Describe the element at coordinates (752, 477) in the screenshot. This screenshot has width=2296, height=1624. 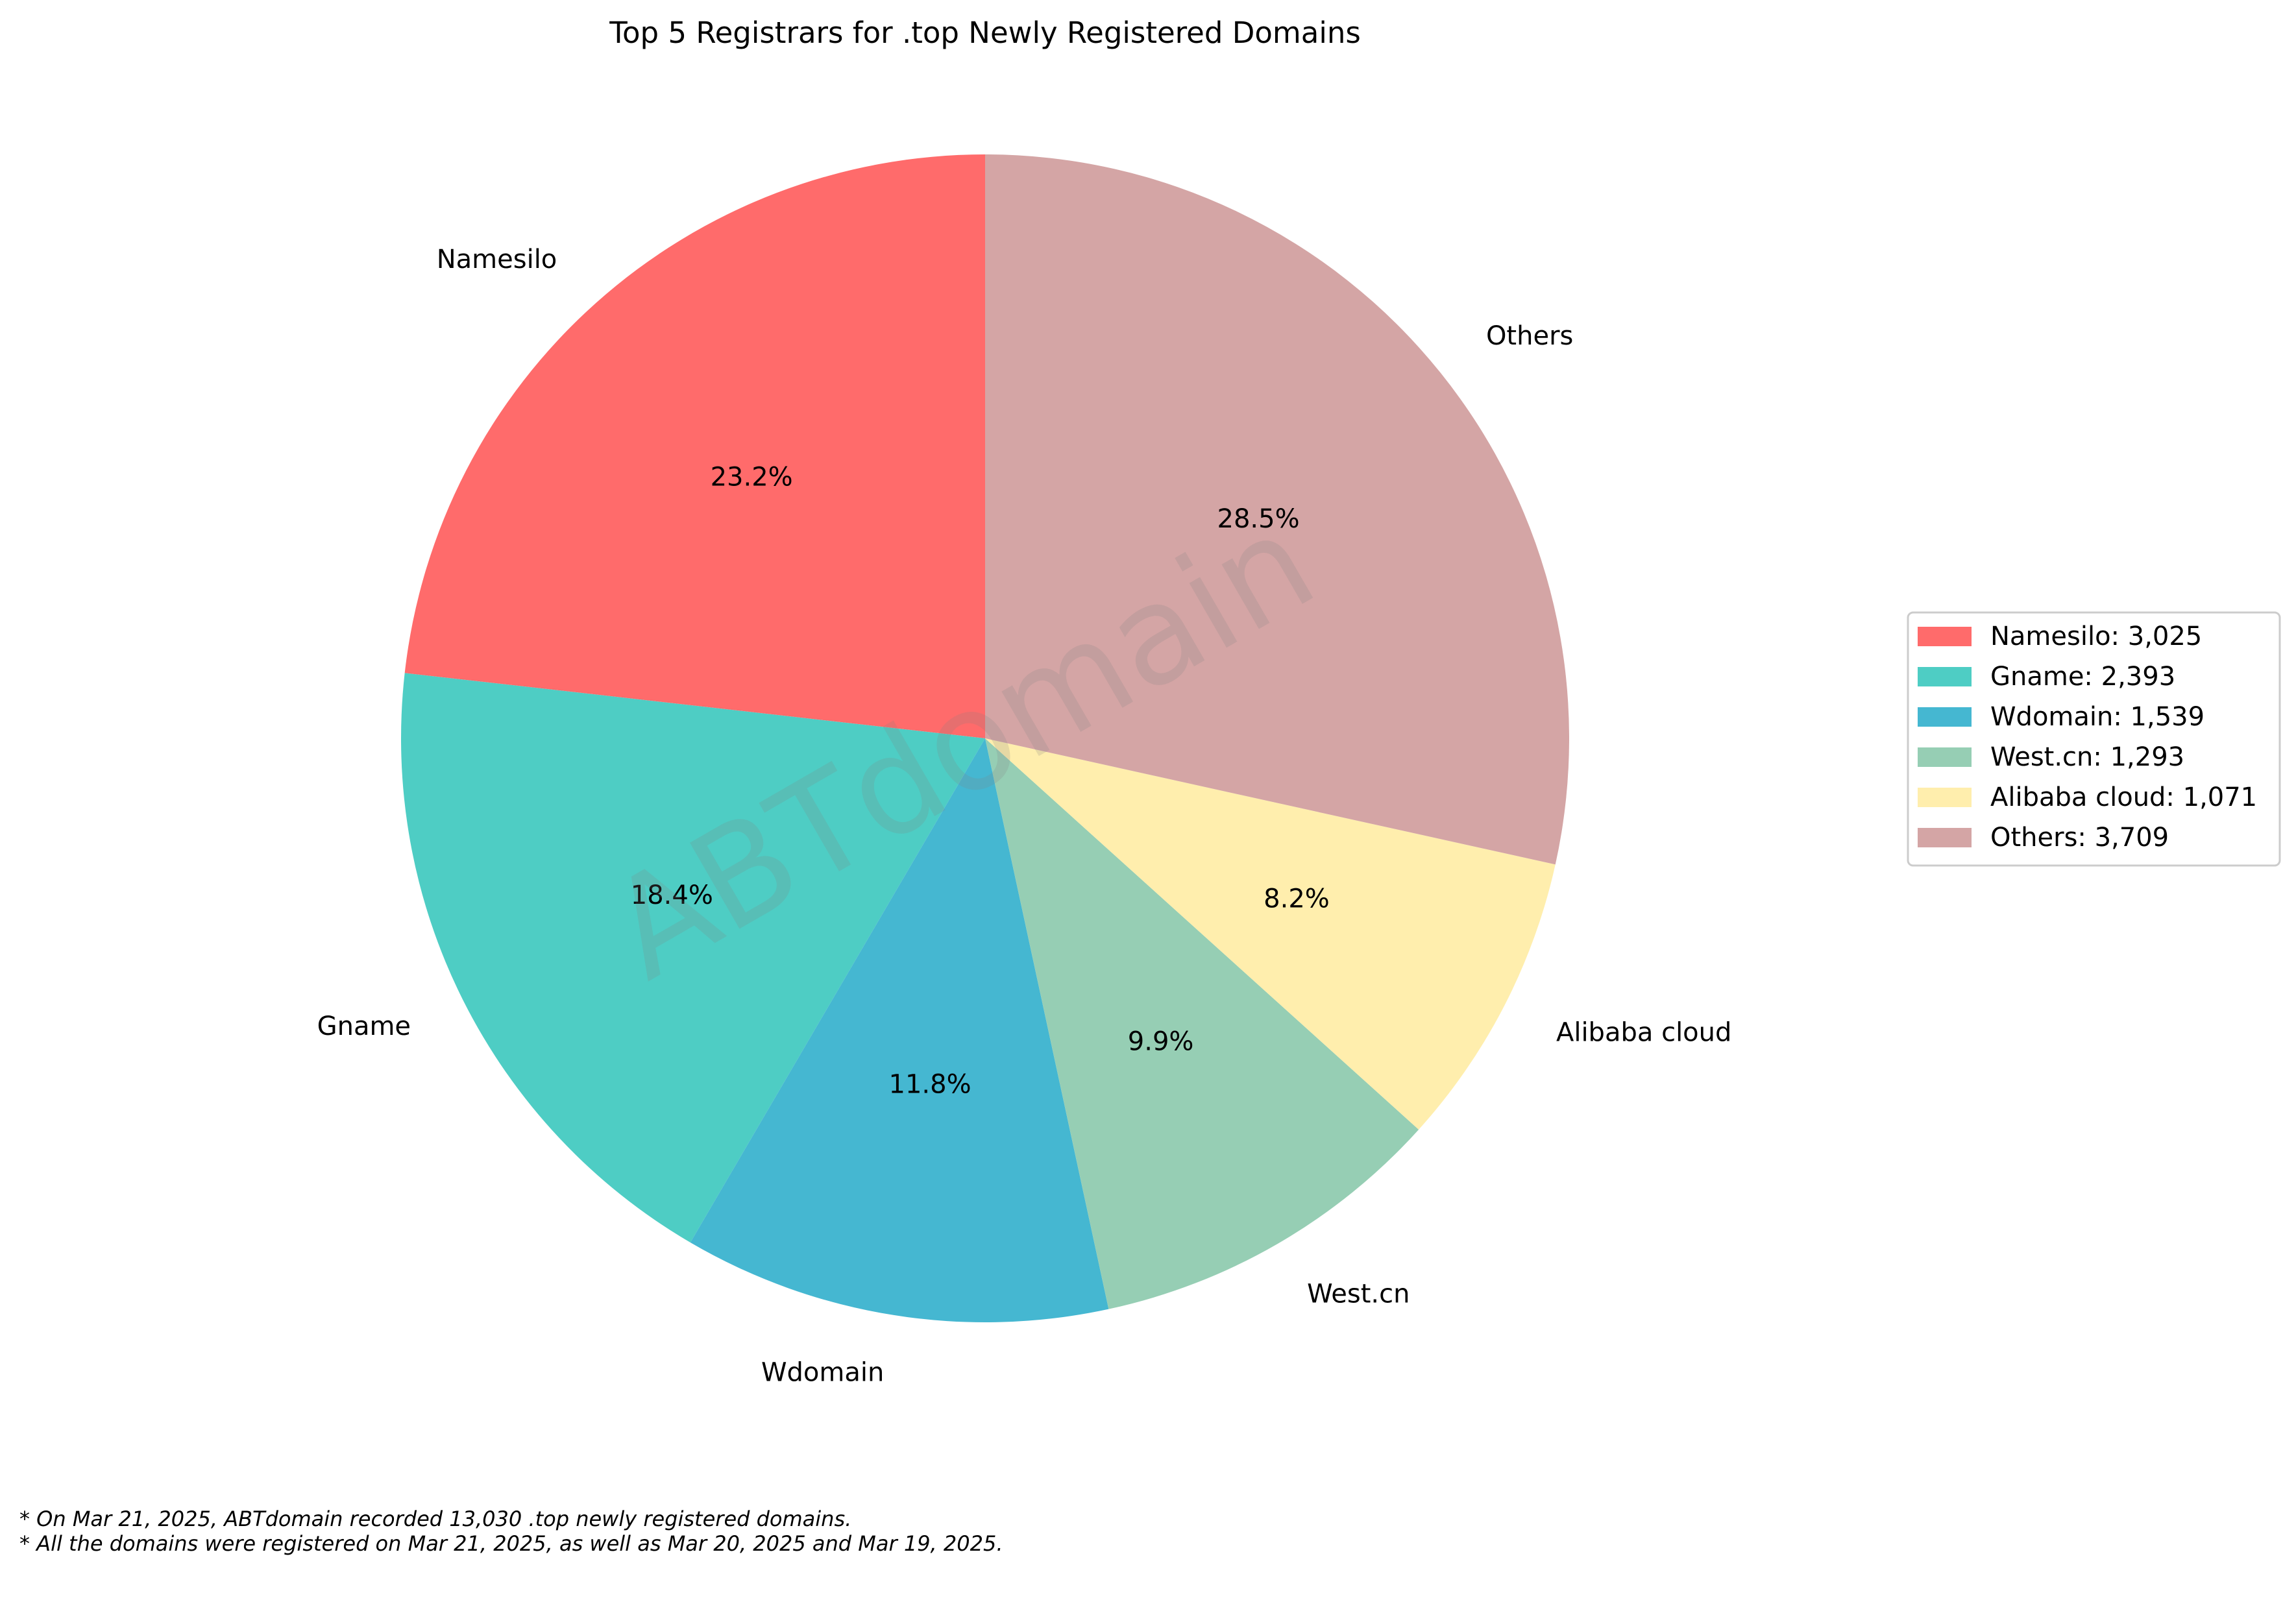
I see `percent-label-namesilo: 23.2%` at that location.